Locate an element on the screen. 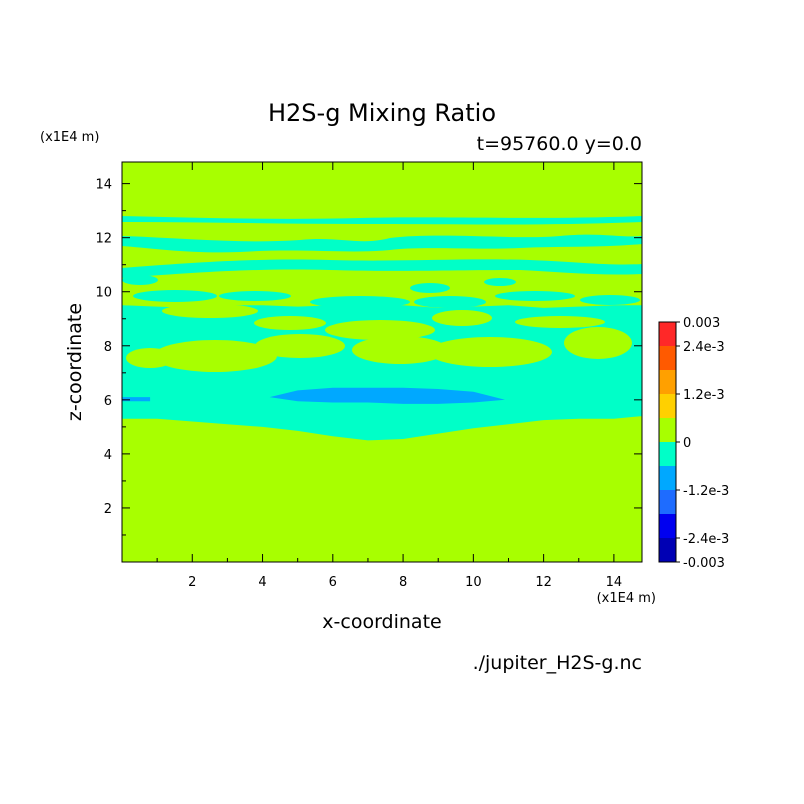 Image resolution: width=804 pixels, height=804 pixels. strong-negative-left-region is located at coordinates (136, 399).